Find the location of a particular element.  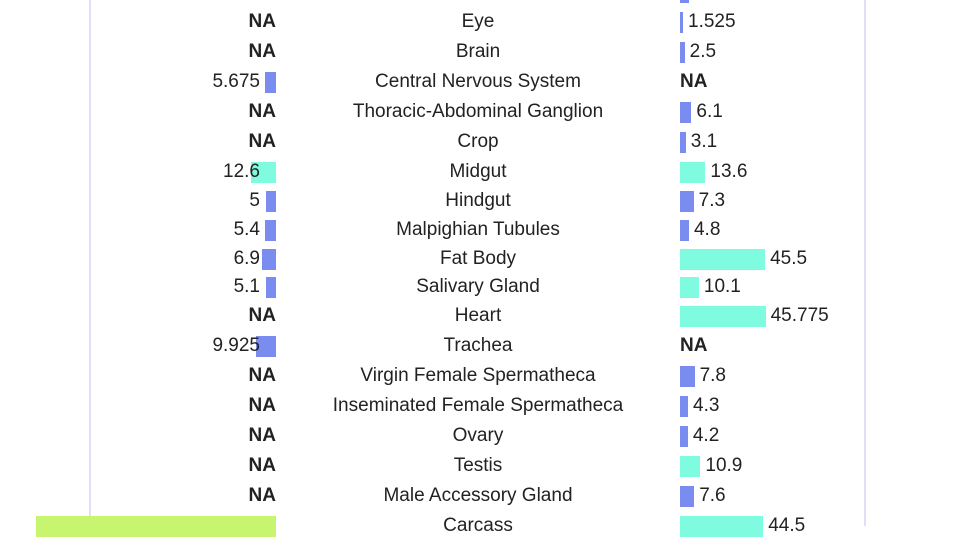

left-value-label: 6.9 is located at coordinates (246, 258).